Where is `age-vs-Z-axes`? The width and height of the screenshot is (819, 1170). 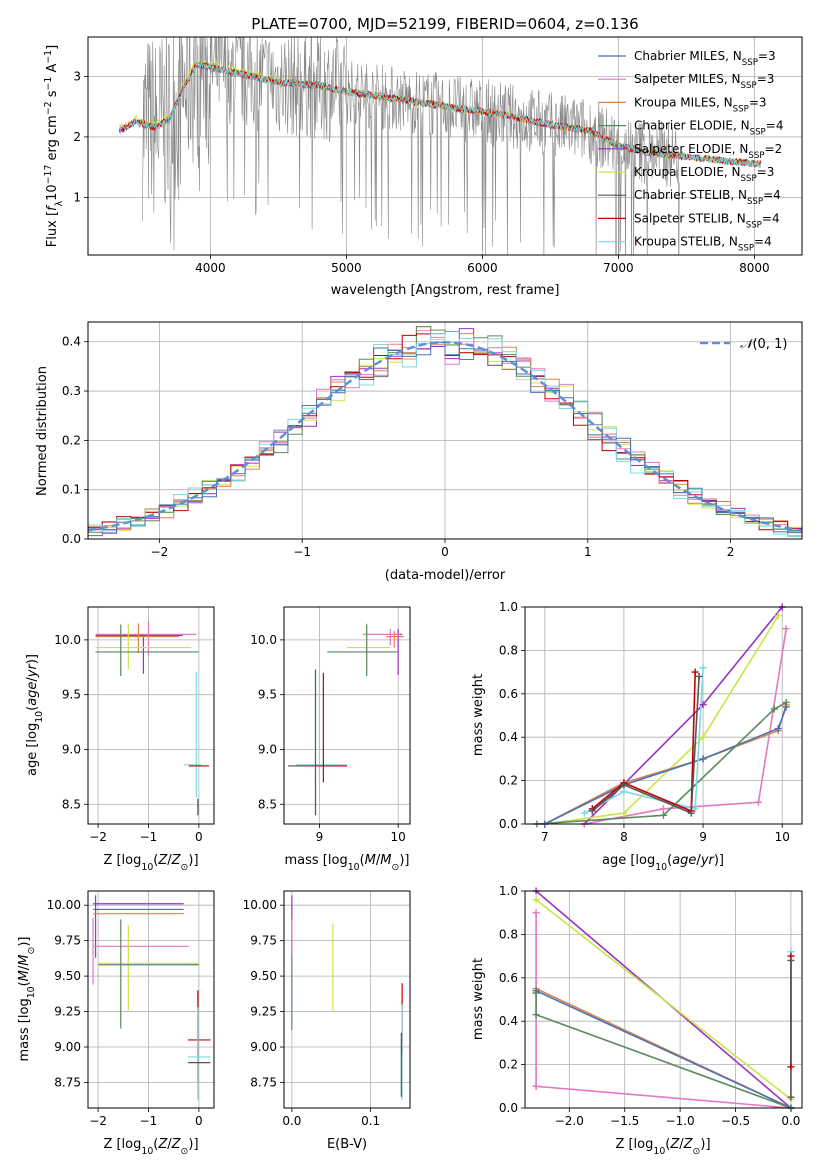 age-vs-Z-axes is located at coordinates (149, 717).